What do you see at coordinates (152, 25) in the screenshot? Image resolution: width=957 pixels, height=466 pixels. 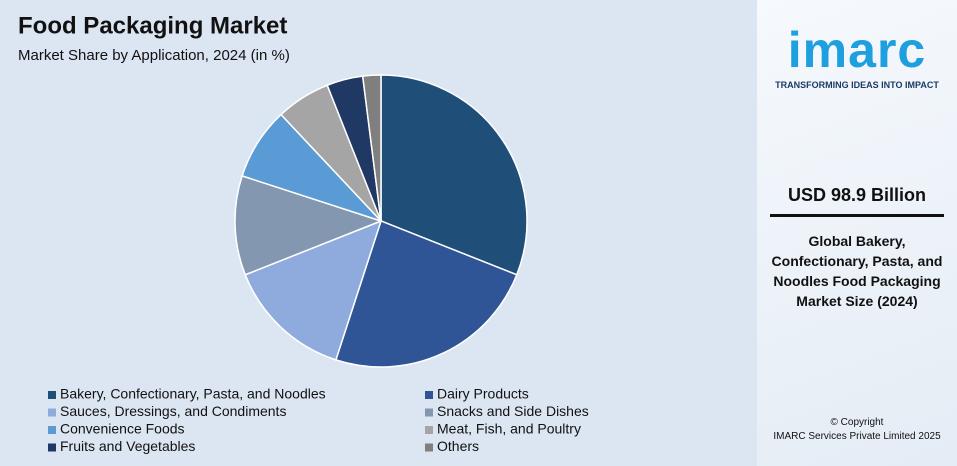 I see `chart-title: Food Packaging Market` at bounding box center [152, 25].